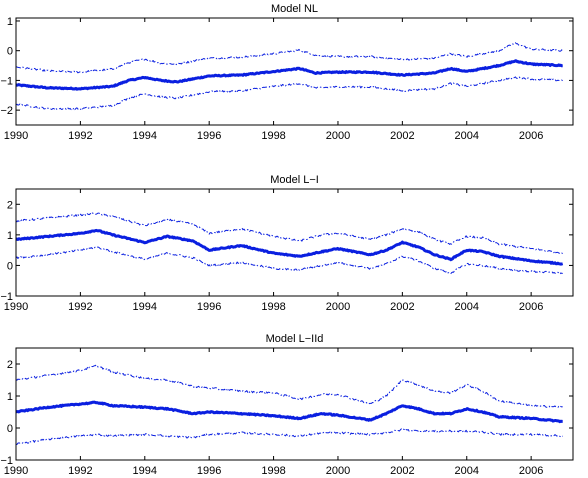  What do you see at coordinates (294, 180) in the screenshot?
I see `subplot-title: Model L−I` at bounding box center [294, 180].